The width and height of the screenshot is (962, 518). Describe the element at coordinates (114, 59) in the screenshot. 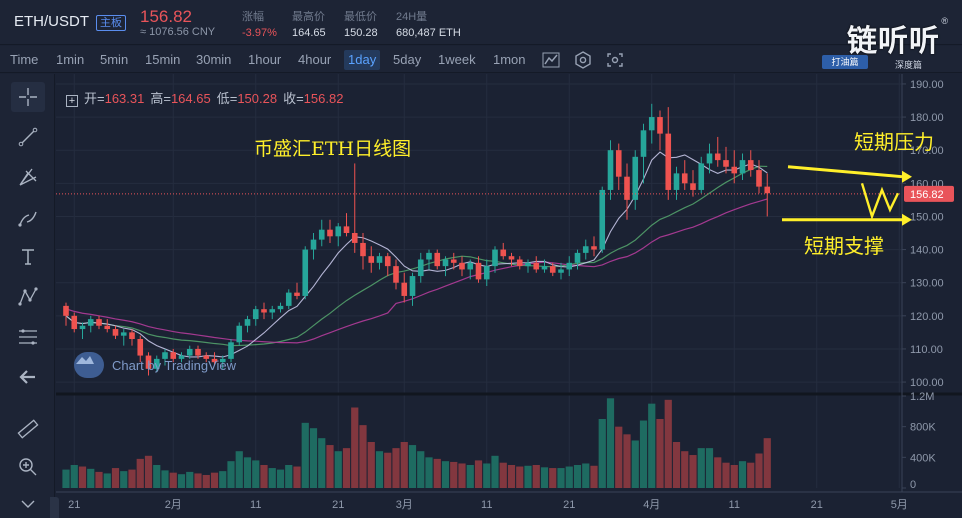

I see `tf-5min: 5min` at that location.